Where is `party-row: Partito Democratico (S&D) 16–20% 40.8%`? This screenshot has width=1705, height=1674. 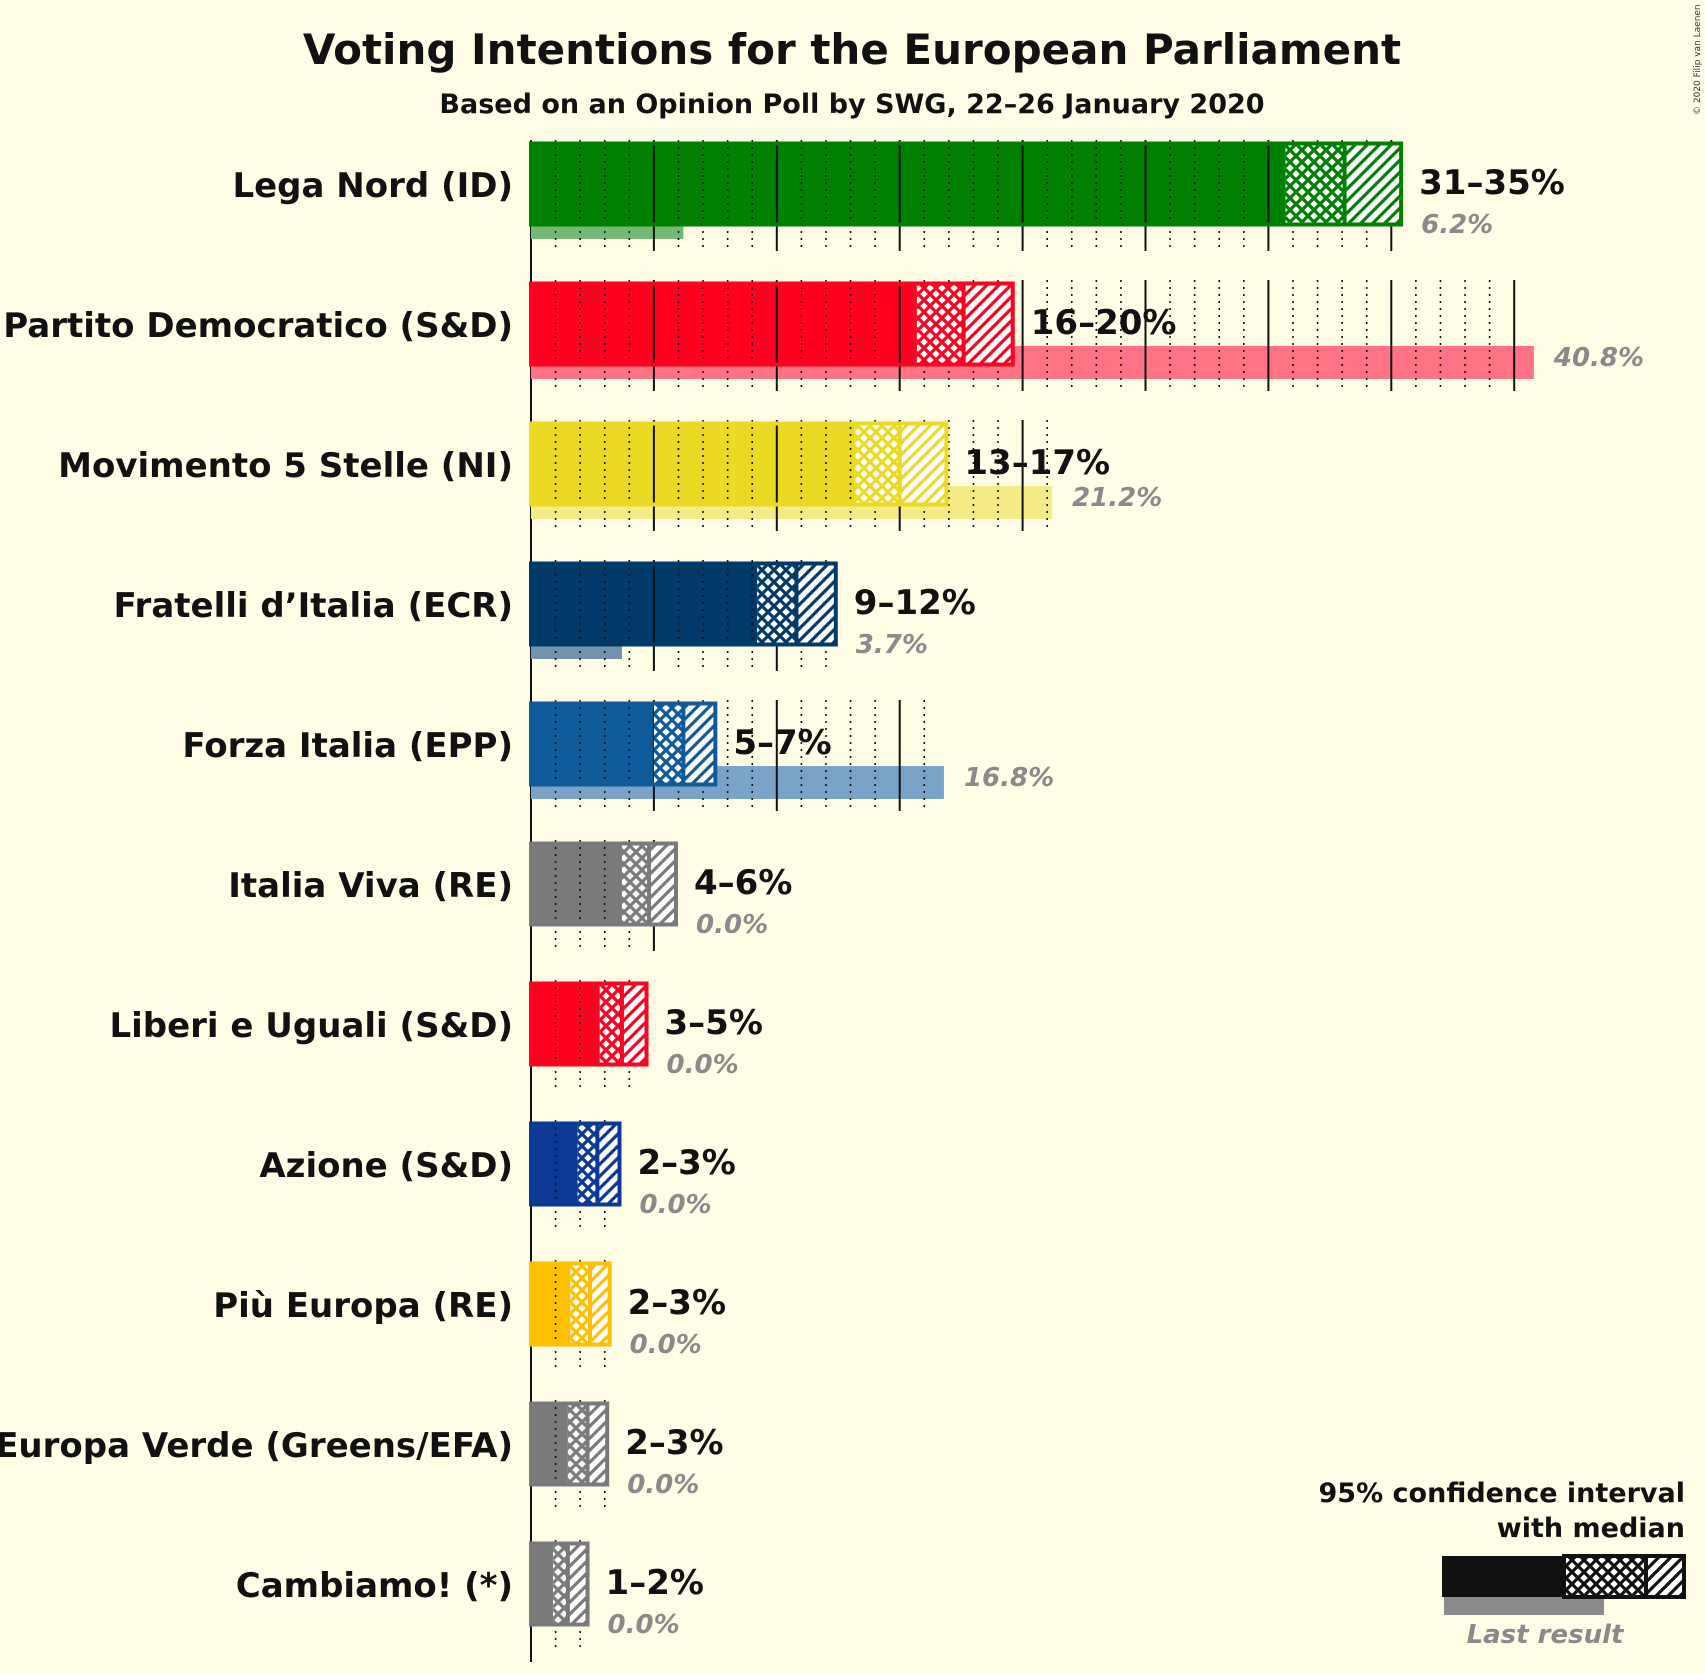
party-row: Partito Democratico (S&D) 16–20% 40.8% is located at coordinates (823, 335).